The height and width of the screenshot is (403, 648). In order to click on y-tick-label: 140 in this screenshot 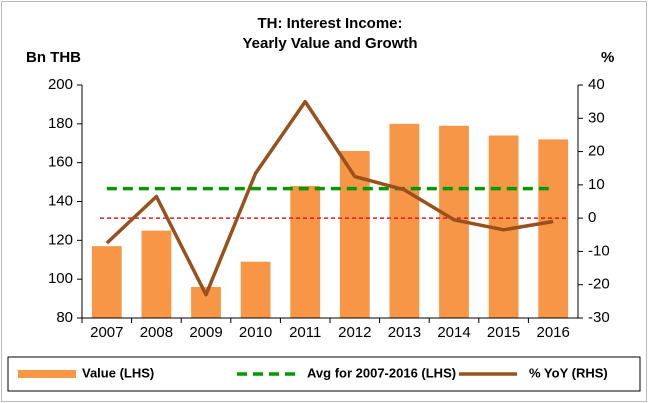, I will do `click(60, 200)`.